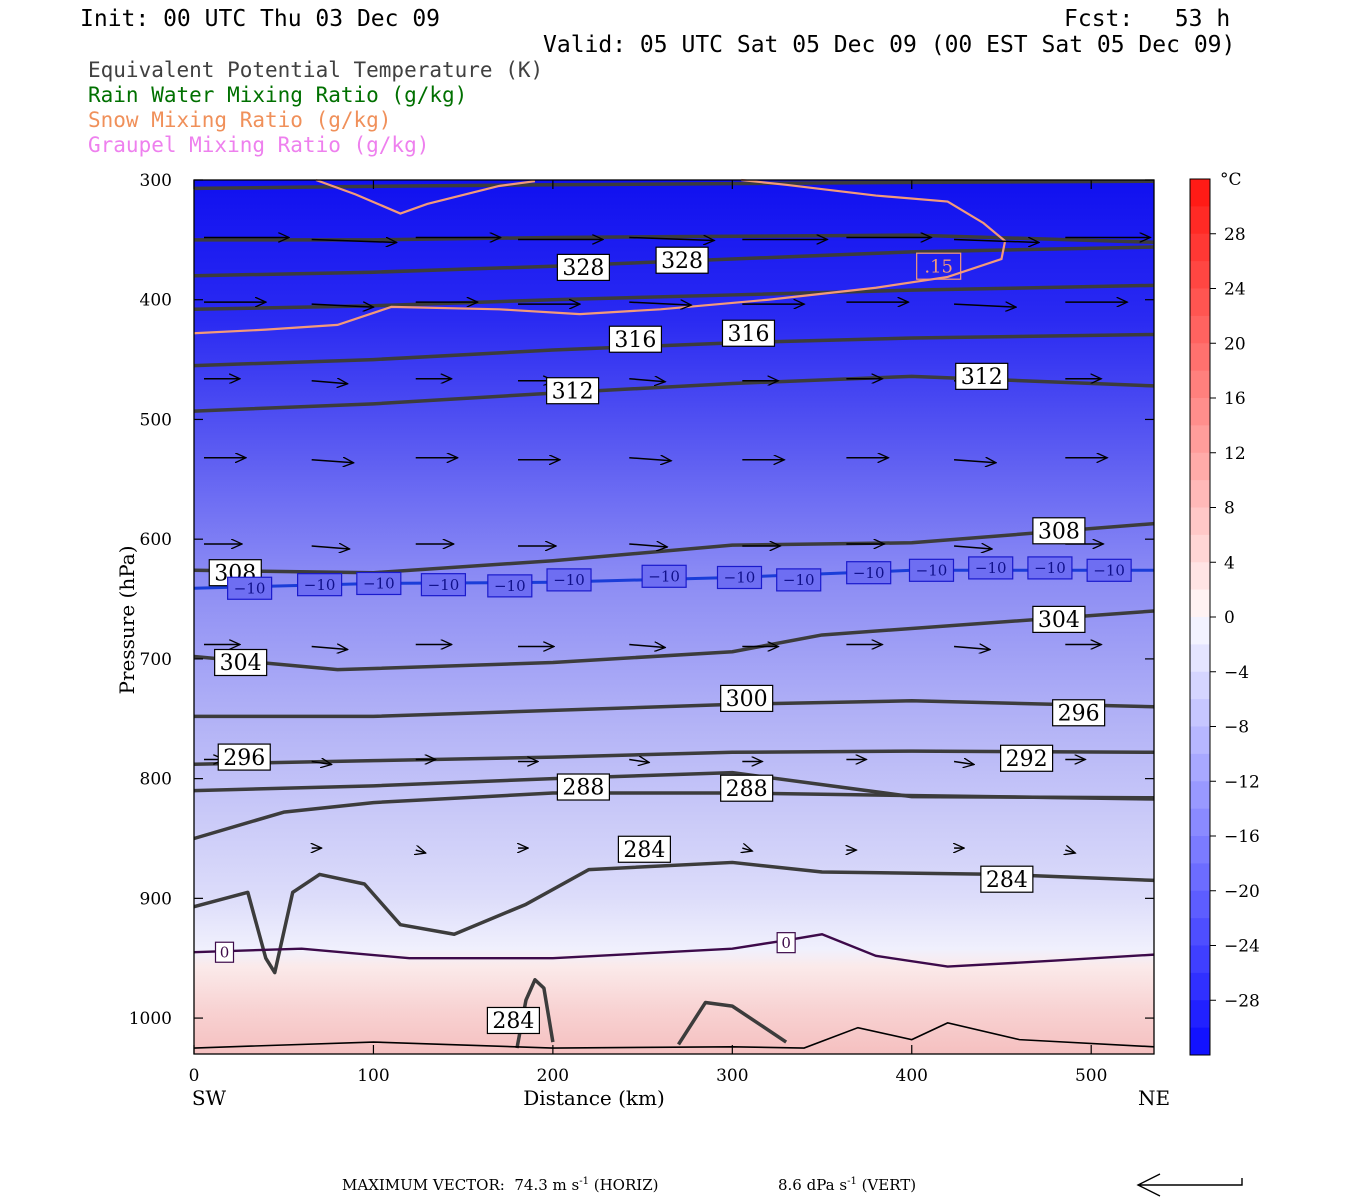 This screenshot has width=1350, height=1200. What do you see at coordinates (209, 1098) in the screenshot?
I see `sw-label: SW` at bounding box center [209, 1098].